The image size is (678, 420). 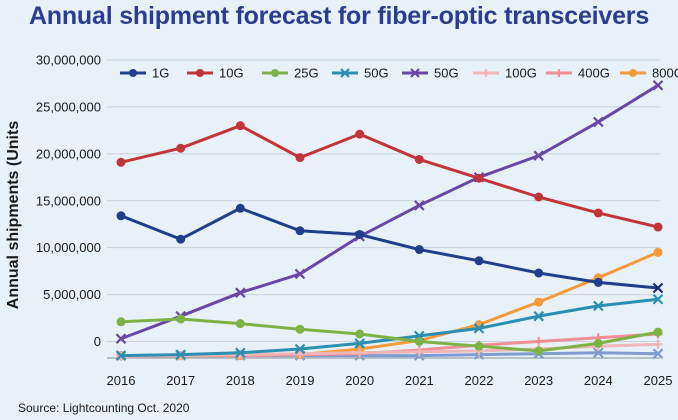 I want to click on x-tick-label: 2018, so click(x=240, y=380).